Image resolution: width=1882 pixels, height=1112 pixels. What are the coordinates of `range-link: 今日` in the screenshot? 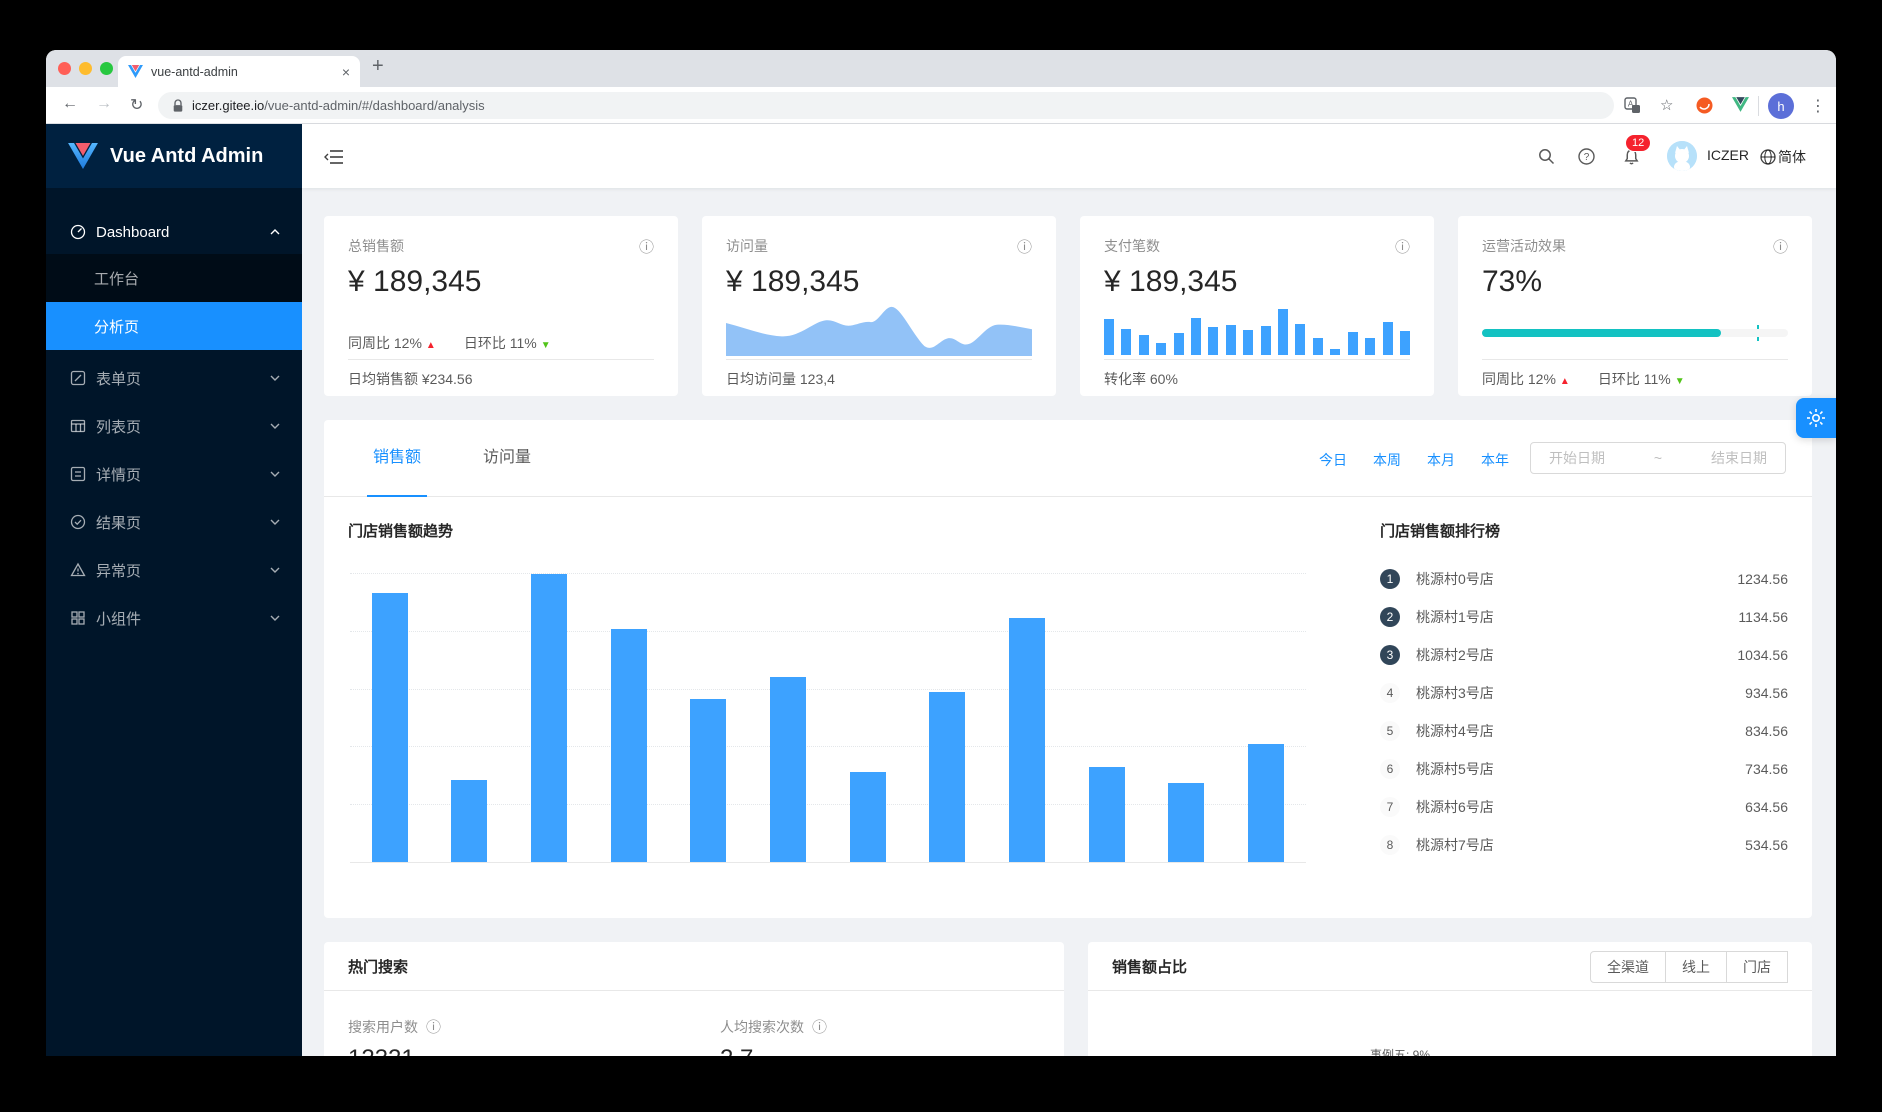 It's located at (1333, 460).